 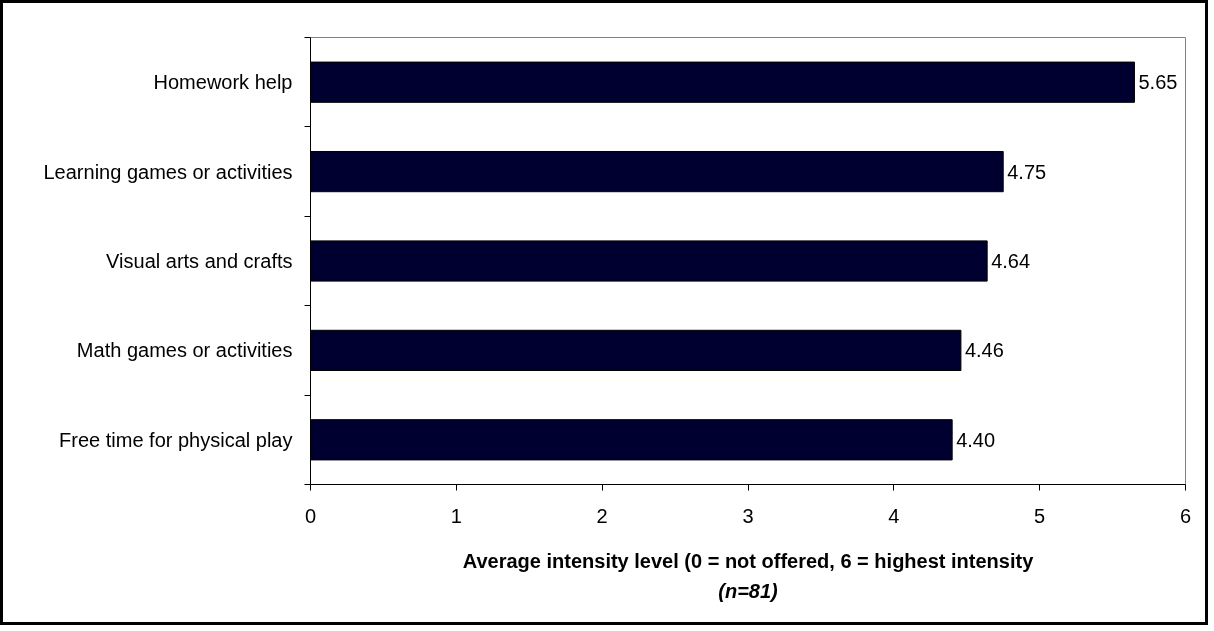 I want to click on x-tick-label: 3, so click(x=748, y=515).